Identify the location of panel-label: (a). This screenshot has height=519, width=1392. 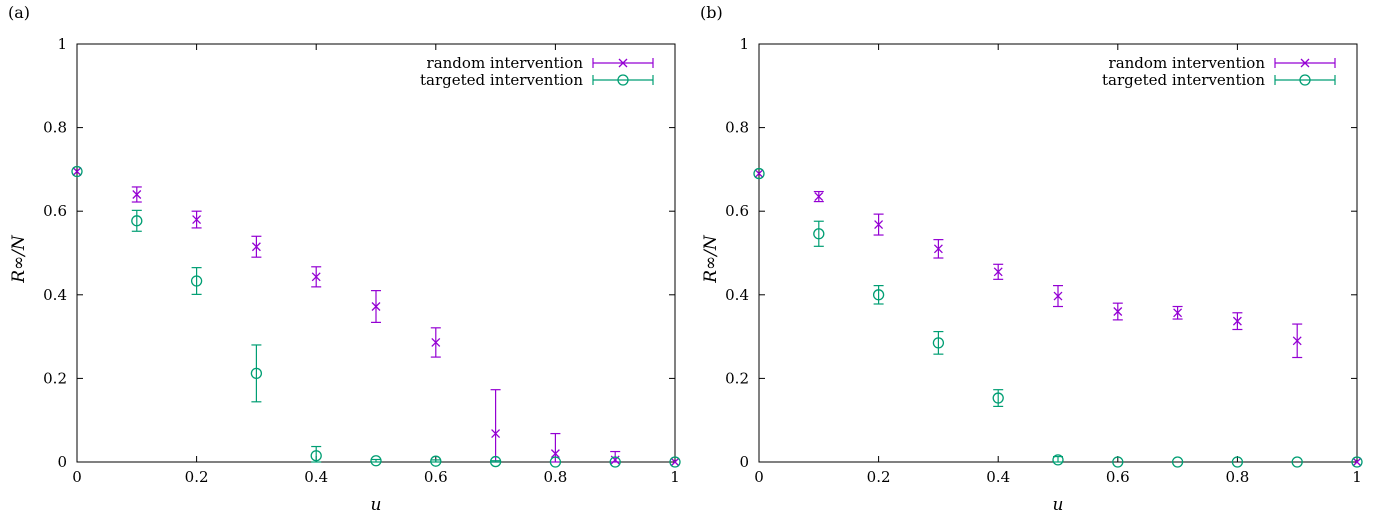
(19, 12).